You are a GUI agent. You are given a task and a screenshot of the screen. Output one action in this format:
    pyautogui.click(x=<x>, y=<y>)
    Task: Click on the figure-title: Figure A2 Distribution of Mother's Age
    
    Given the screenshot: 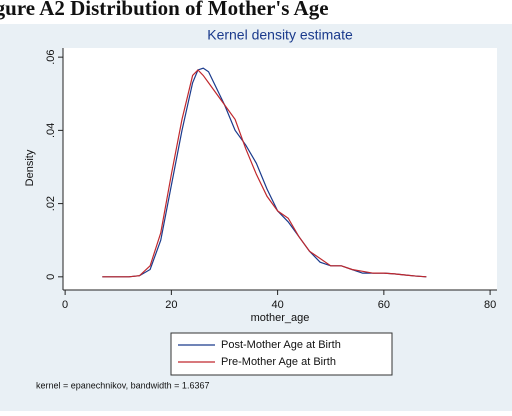 What is the action you would take?
    pyautogui.click(x=164, y=10)
    